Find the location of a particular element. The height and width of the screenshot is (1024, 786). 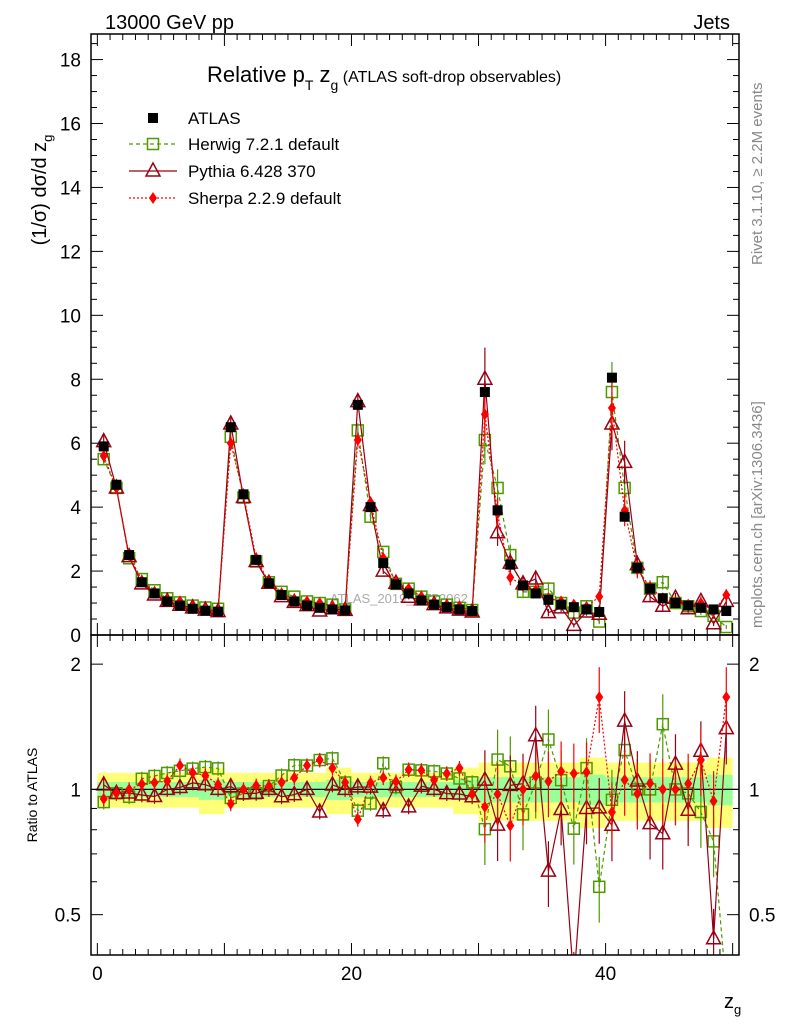

y-tick-label-main: 4 is located at coordinates (75, 508).